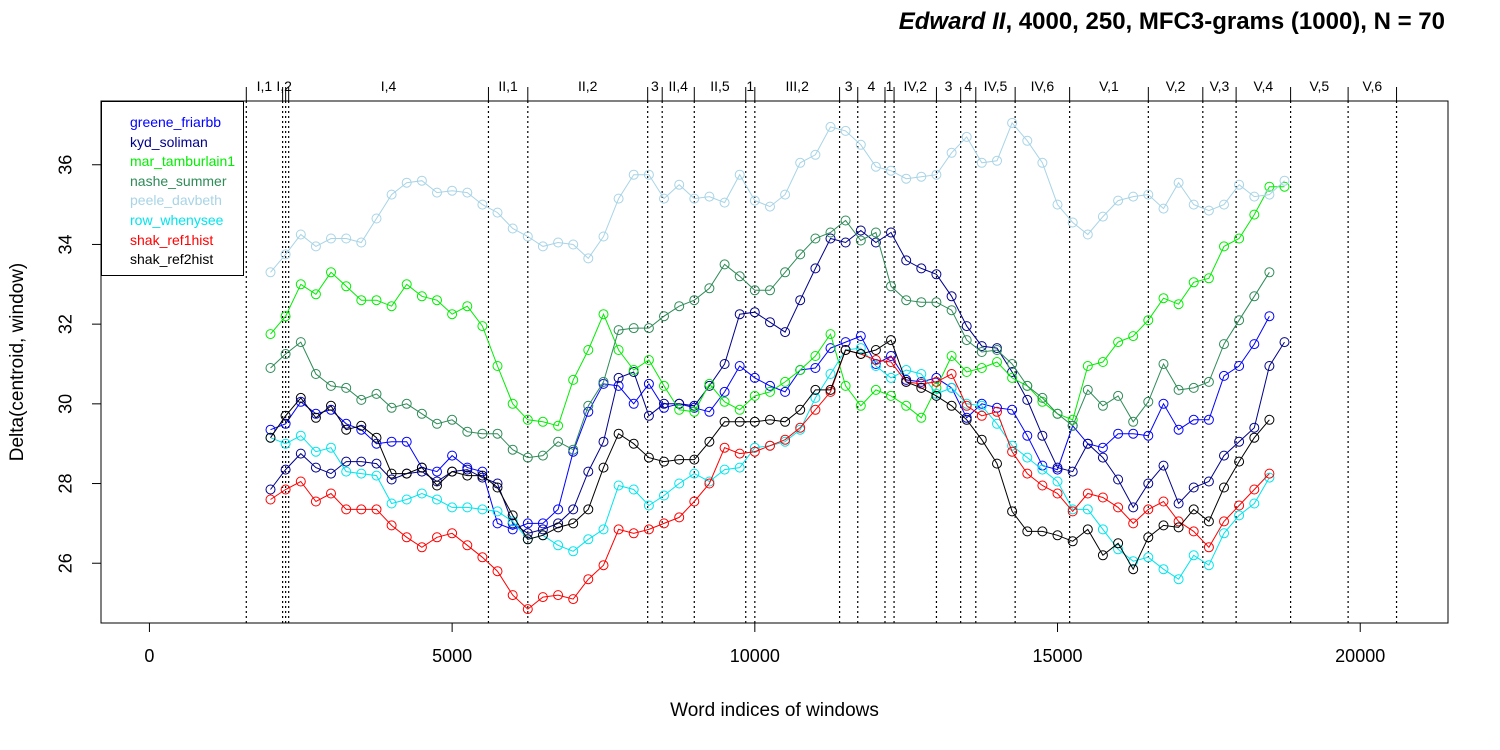 The width and height of the screenshot is (1500, 750). I want to click on x-tick-label: 15000, so click(1057, 656).